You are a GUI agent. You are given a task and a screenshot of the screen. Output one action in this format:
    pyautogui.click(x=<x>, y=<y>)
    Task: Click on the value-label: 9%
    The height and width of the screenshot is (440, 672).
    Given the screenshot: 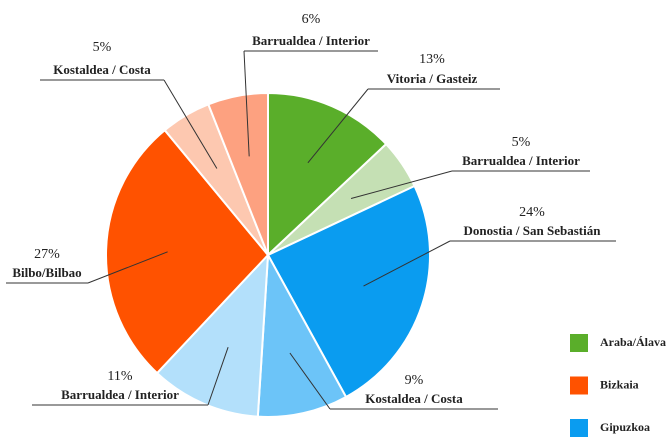 What is the action you would take?
    pyautogui.click(x=414, y=380)
    